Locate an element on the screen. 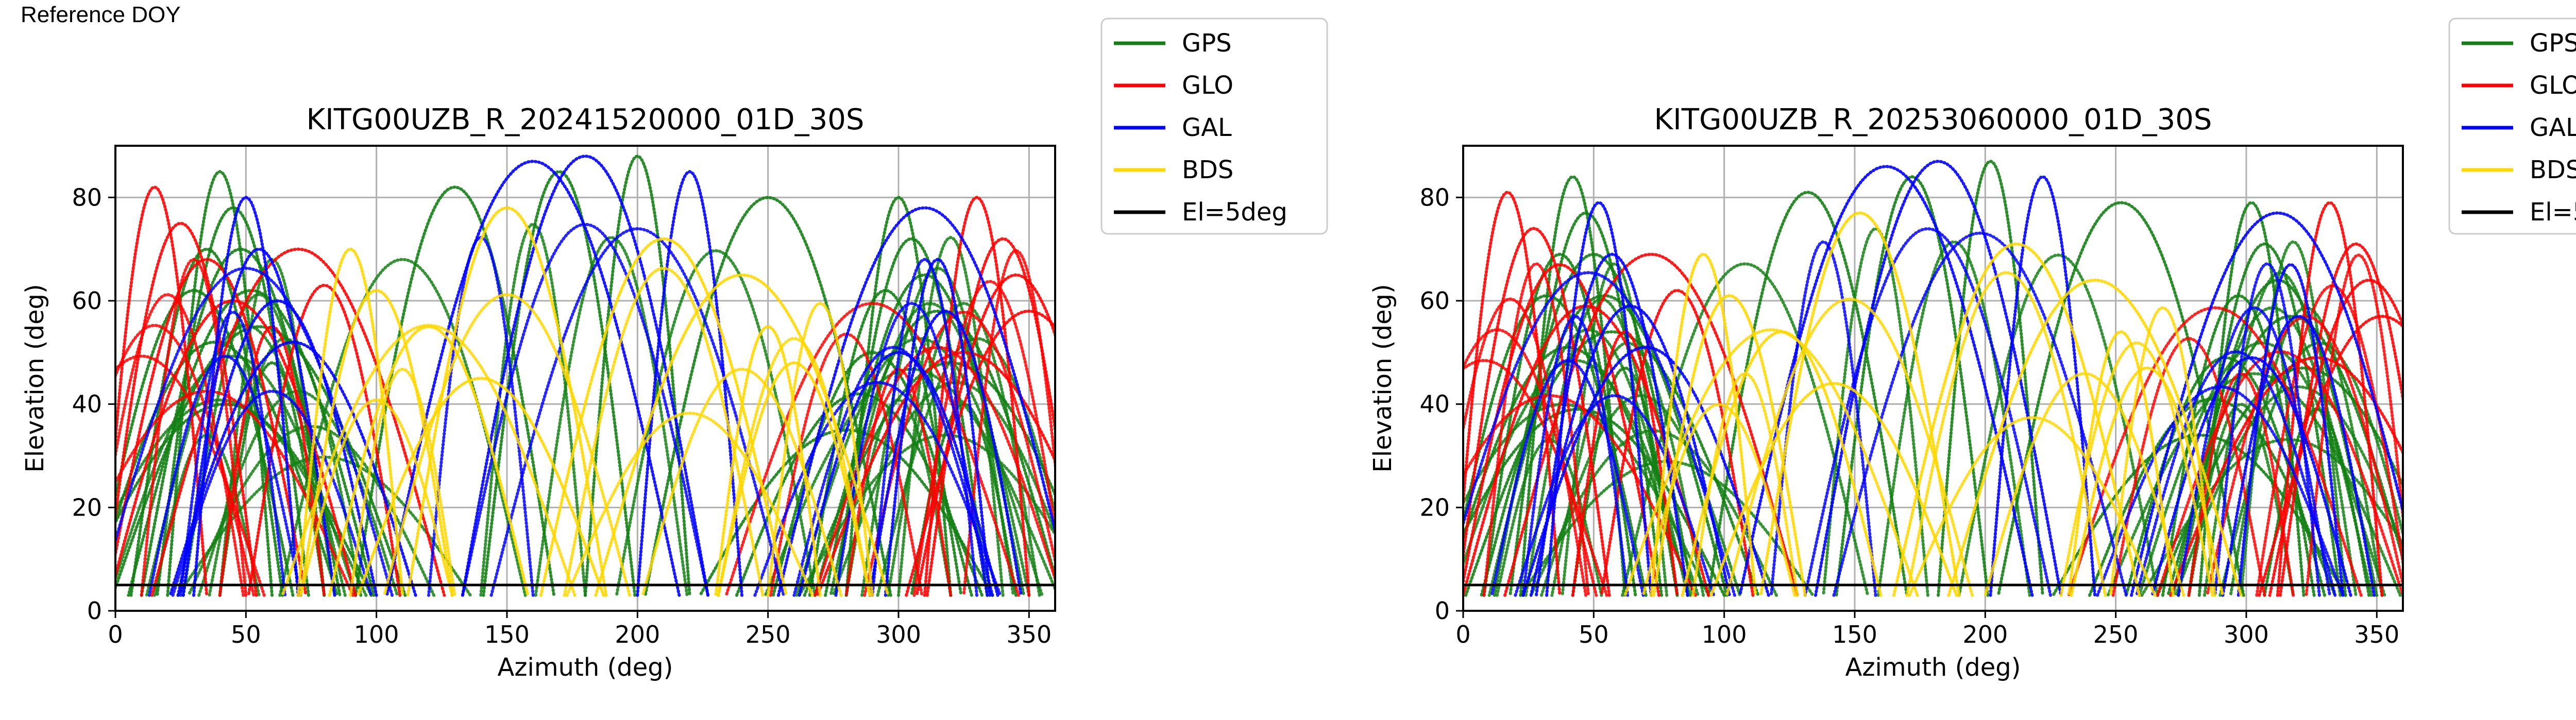 This screenshot has height=720, width=2576. x-tick-label: 0 is located at coordinates (115, 634).